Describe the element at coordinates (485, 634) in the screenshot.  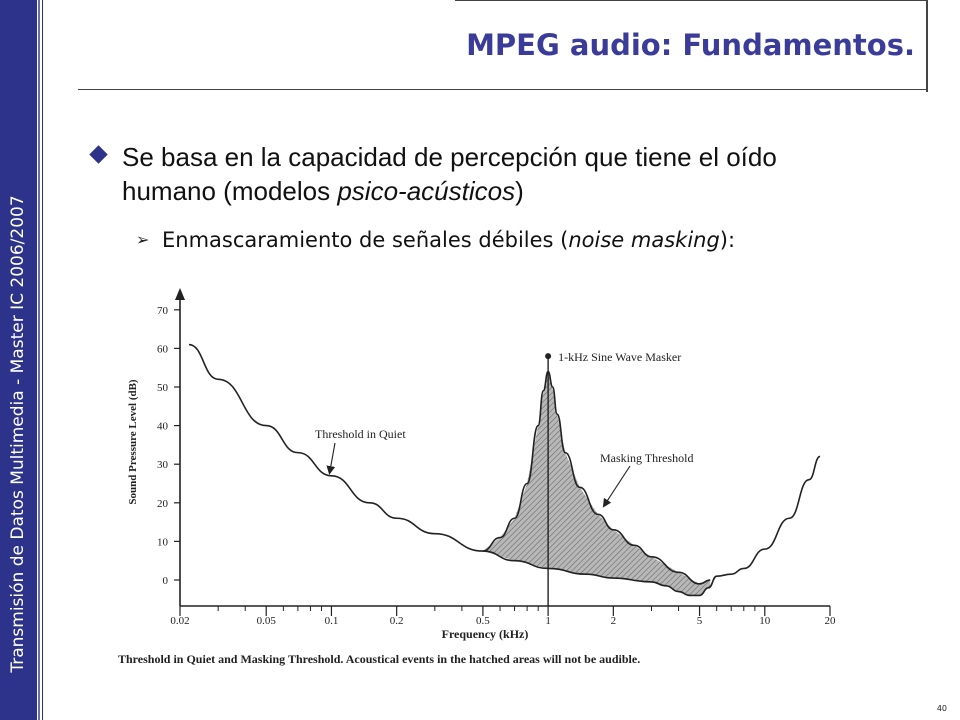
I see `x-axis-label: Frequency (kHz)` at that location.